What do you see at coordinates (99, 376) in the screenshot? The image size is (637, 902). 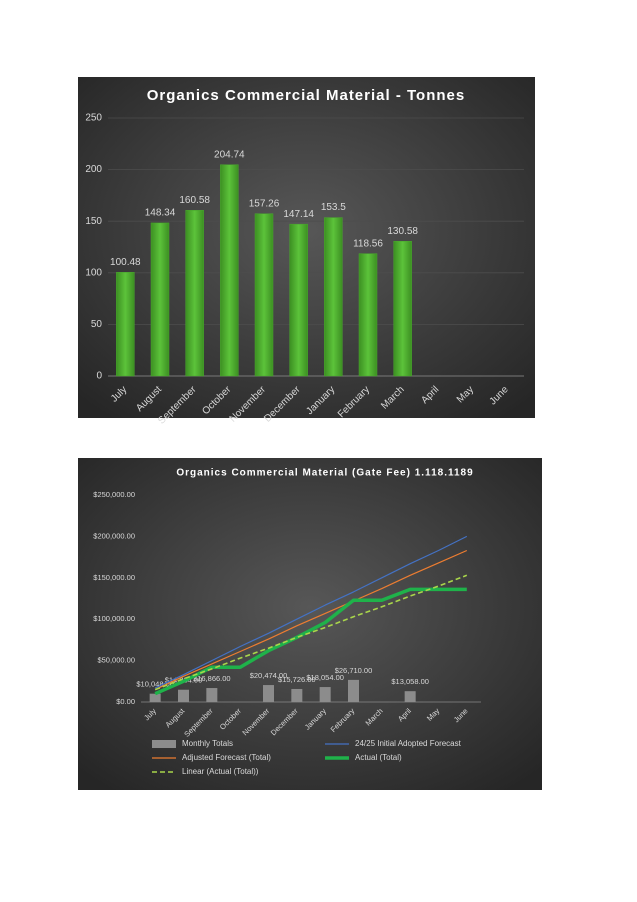 I see `y-tick-label: 0` at bounding box center [99, 376].